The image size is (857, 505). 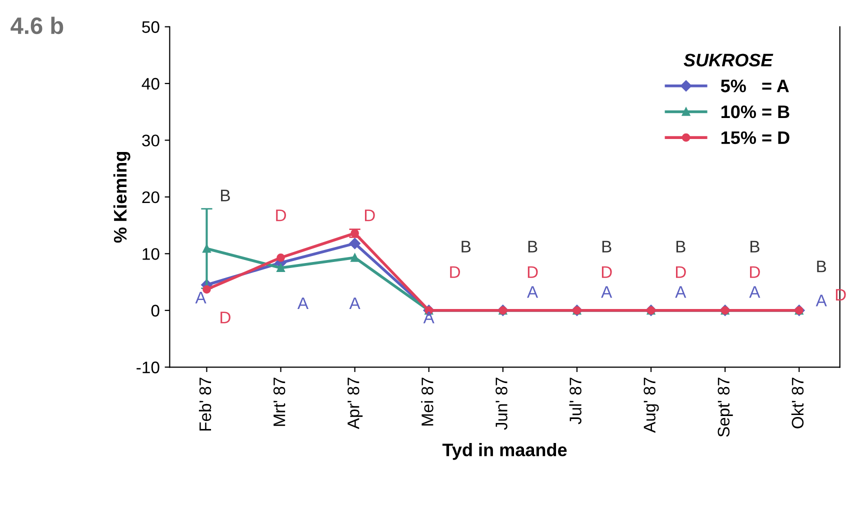 What do you see at coordinates (279, 402) in the screenshot?
I see `x-tick-label: Mrt' 87` at bounding box center [279, 402].